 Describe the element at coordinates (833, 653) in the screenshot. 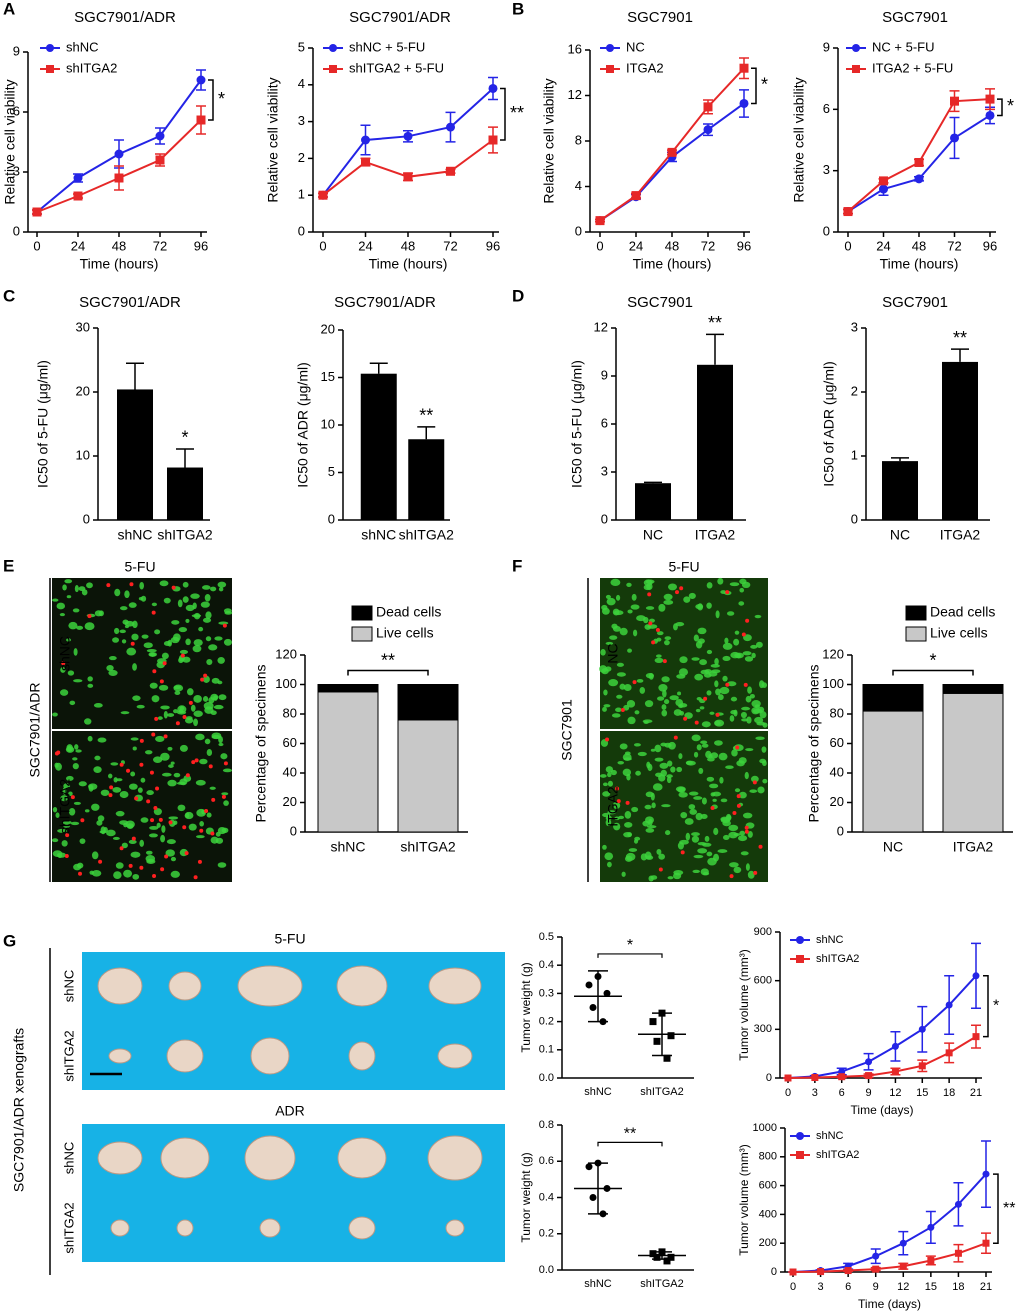

I see `y-tick-label: 120` at that location.